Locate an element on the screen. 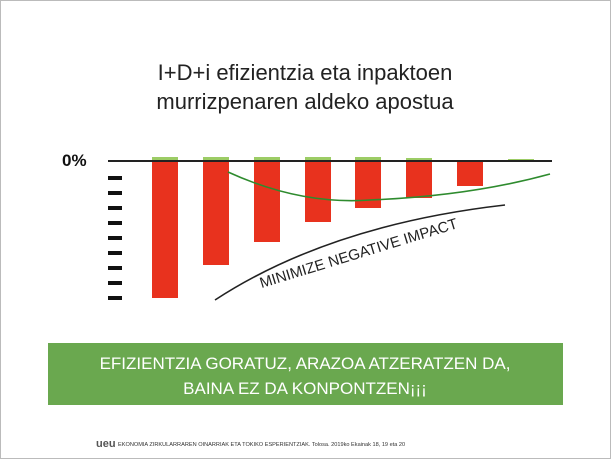 Image resolution: width=611 pixels, height=459 pixels. axis-label: 0% is located at coordinates (74, 160).